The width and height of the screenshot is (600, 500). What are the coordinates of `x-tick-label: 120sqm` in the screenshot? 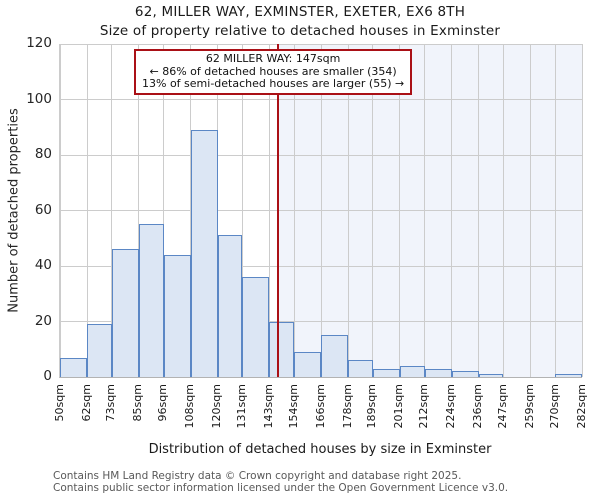 It's located at (216, 406).